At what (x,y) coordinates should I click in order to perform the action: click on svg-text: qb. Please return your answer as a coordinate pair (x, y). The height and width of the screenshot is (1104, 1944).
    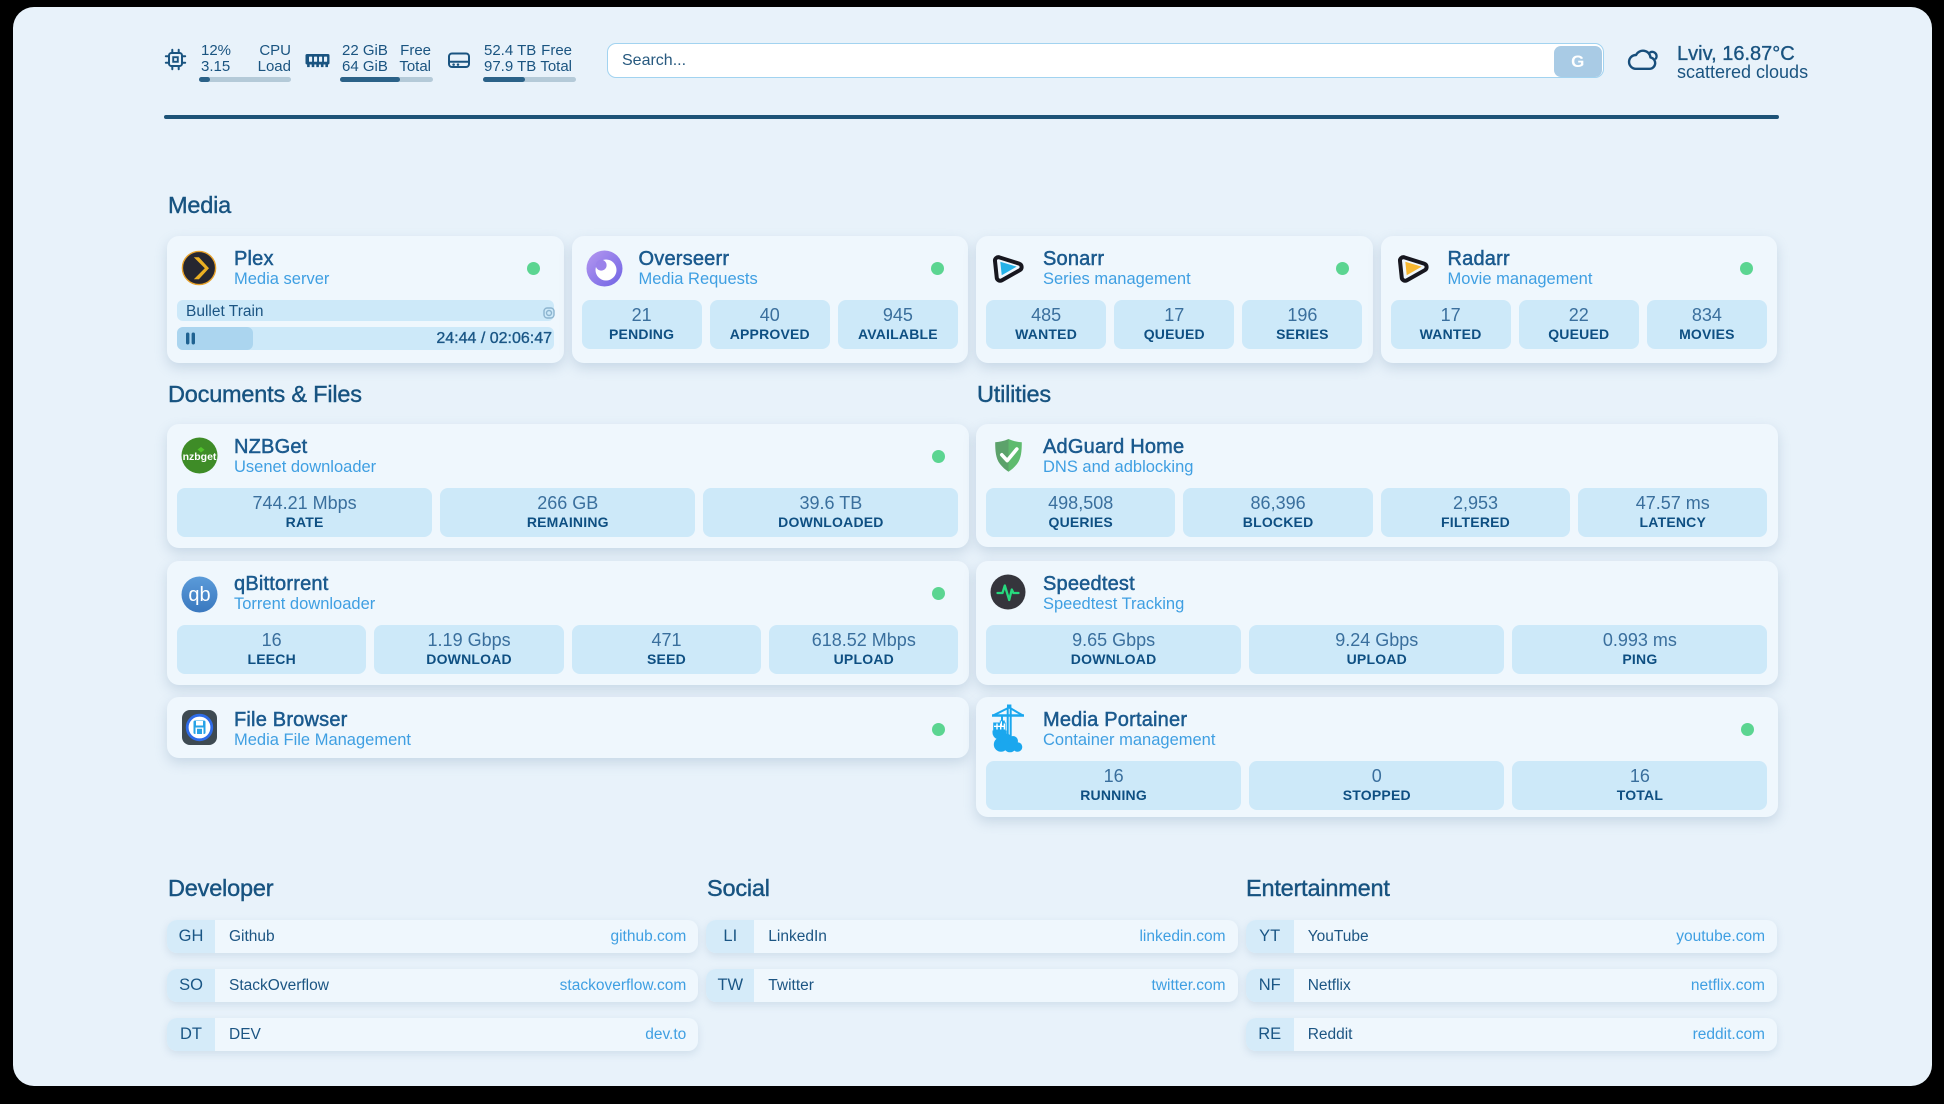
    Looking at the image, I should click on (199, 595).